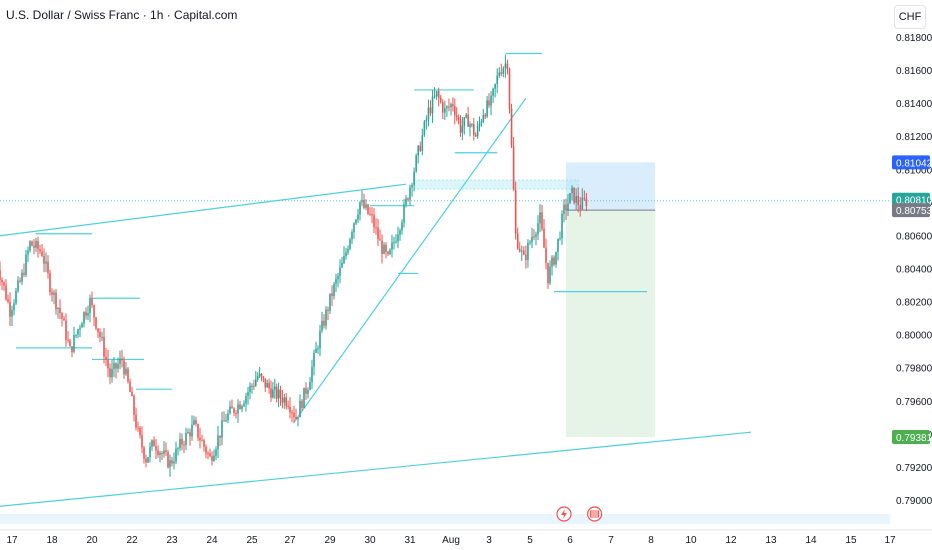 The image size is (932, 550). What do you see at coordinates (496, 184) in the screenshot?
I see `supply-zone` at bounding box center [496, 184].